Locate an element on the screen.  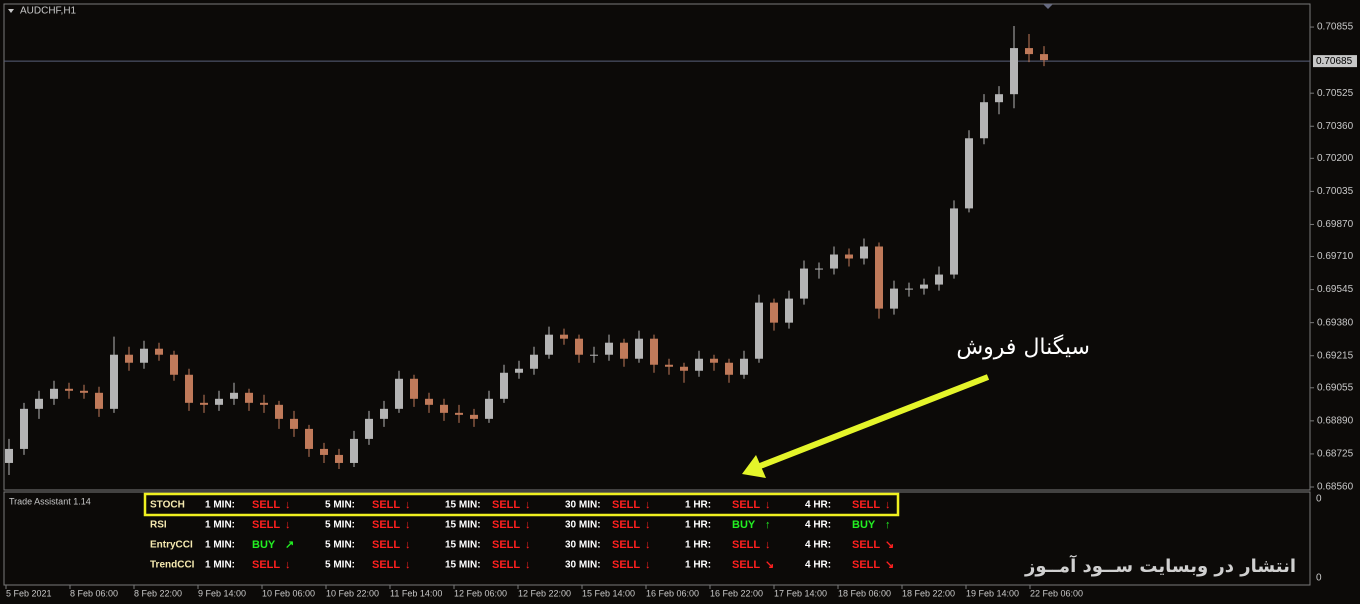
symbol-label: AUDCHF,H1 is located at coordinates (48, 11).